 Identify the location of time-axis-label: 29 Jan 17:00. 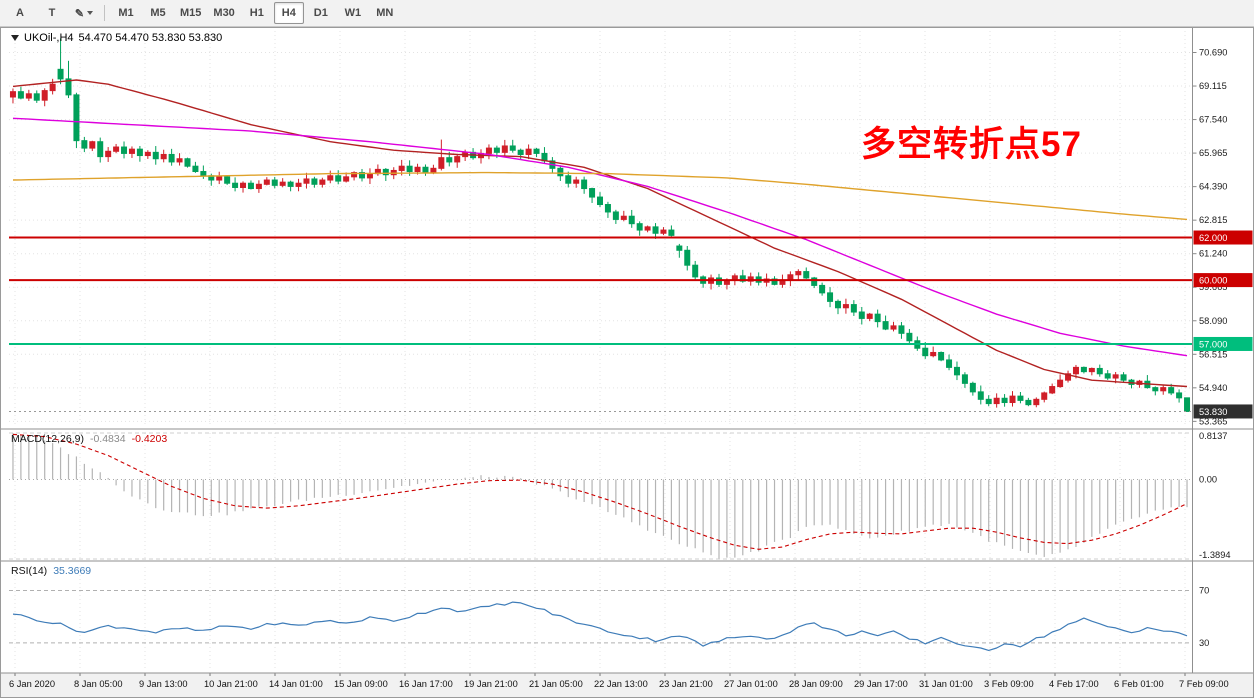
(881, 684).